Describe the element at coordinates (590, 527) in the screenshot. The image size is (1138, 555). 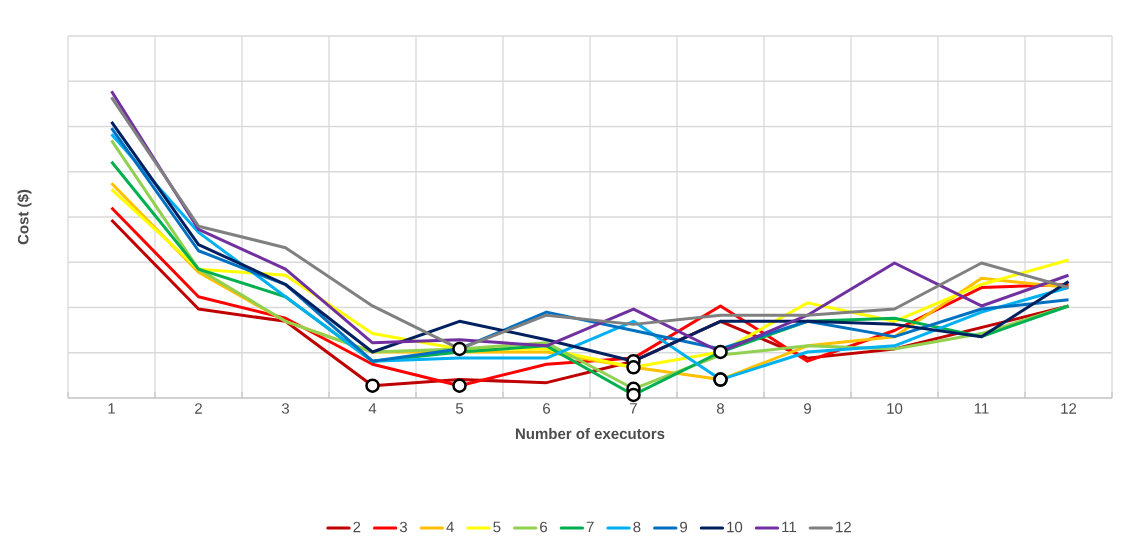
I see `legend-label: 7` at that location.